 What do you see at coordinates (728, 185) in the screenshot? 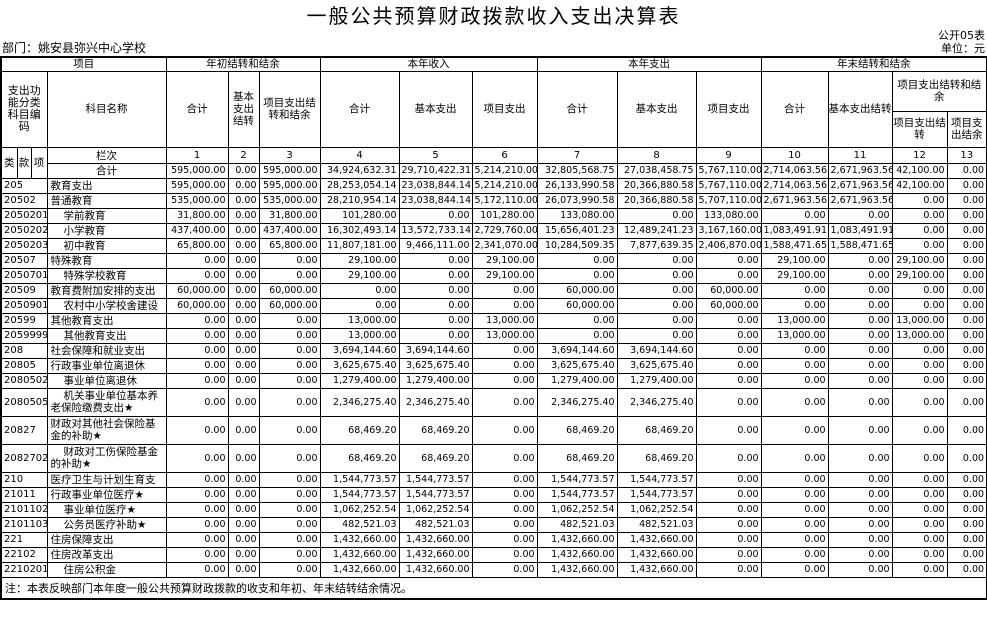
I see `cell-value: 5,767,110.00` at bounding box center [728, 185].